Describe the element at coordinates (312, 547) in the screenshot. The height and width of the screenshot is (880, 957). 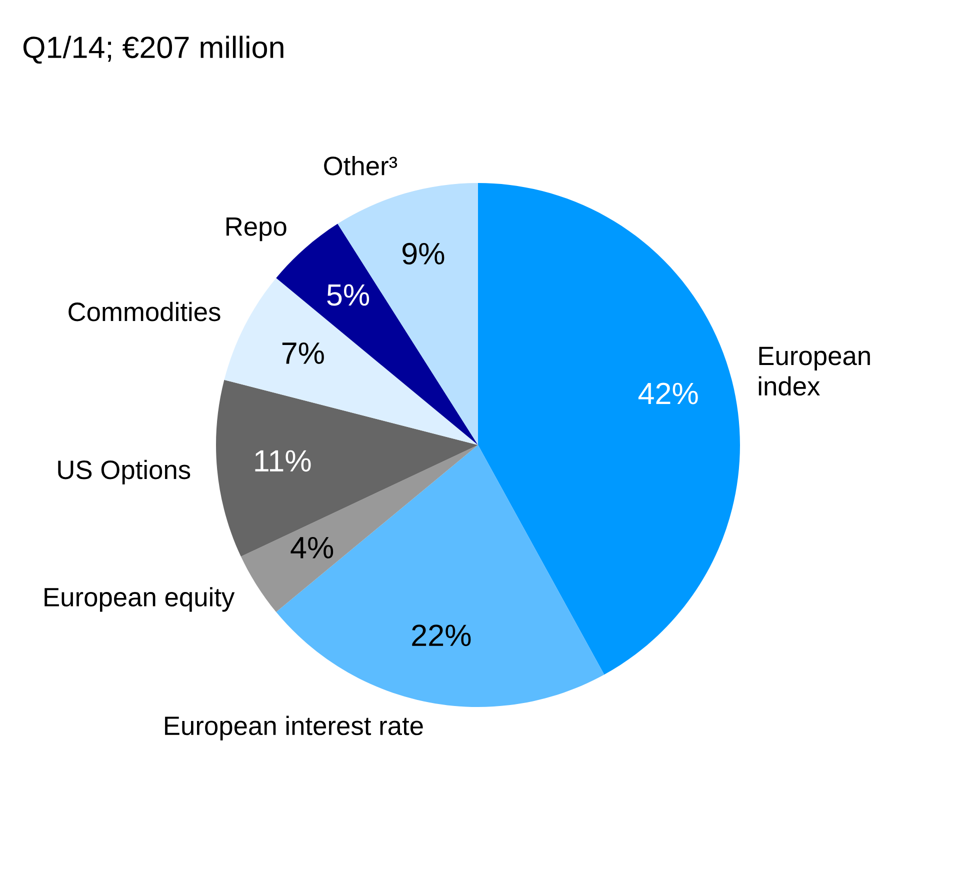
I see `data-label: 4%` at that location.